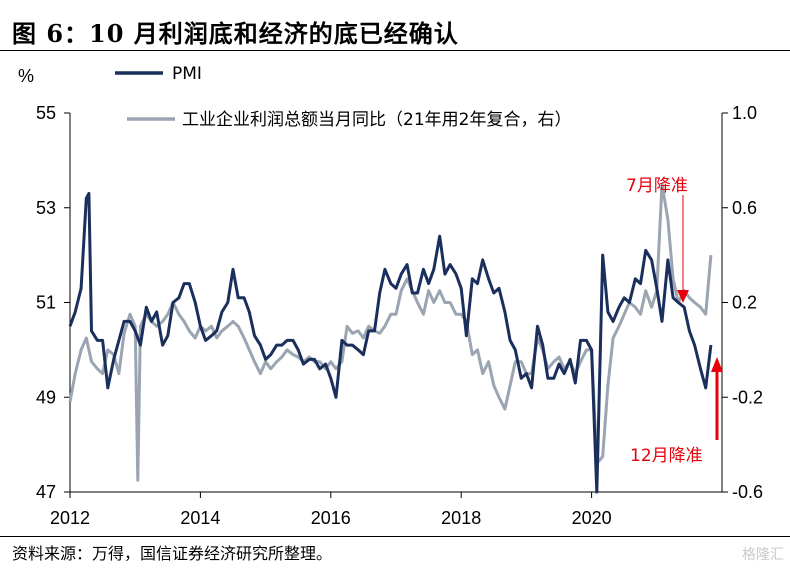 The image size is (790, 571). Describe the element at coordinates (46, 208) in the screenshot. I see `left-tick-label: 53` at that location.